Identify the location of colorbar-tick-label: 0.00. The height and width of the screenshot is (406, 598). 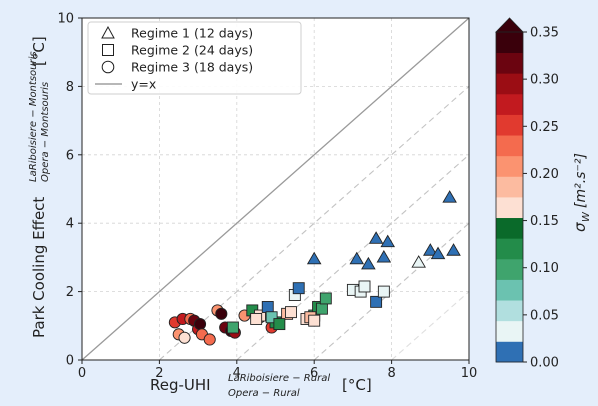
(544, 363).